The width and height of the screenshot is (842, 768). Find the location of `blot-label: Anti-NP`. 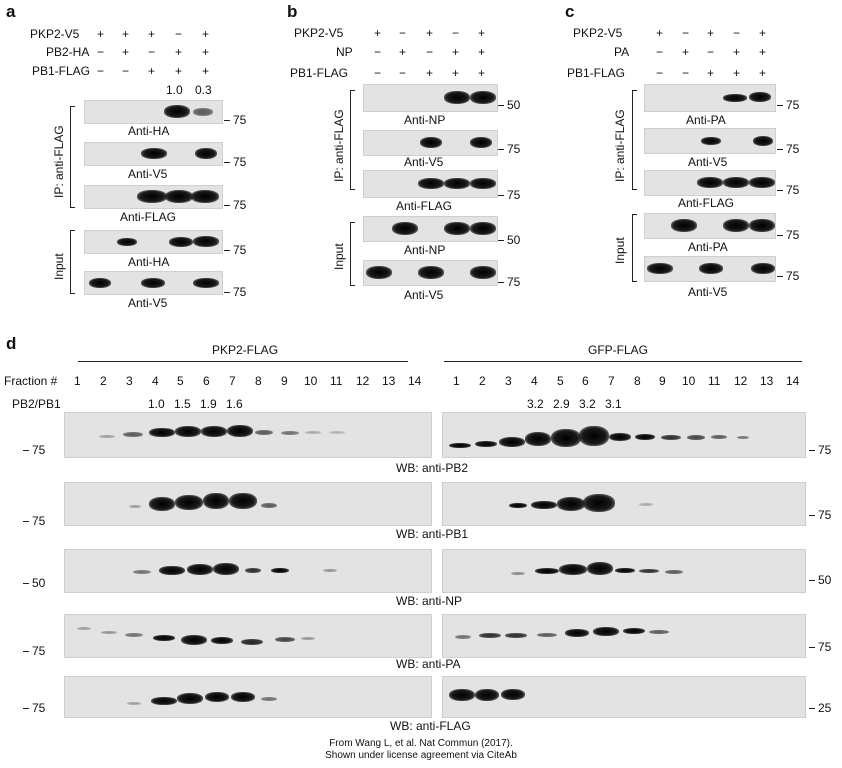

blot-label: Anti-NP is located at coordinates (425, 120).